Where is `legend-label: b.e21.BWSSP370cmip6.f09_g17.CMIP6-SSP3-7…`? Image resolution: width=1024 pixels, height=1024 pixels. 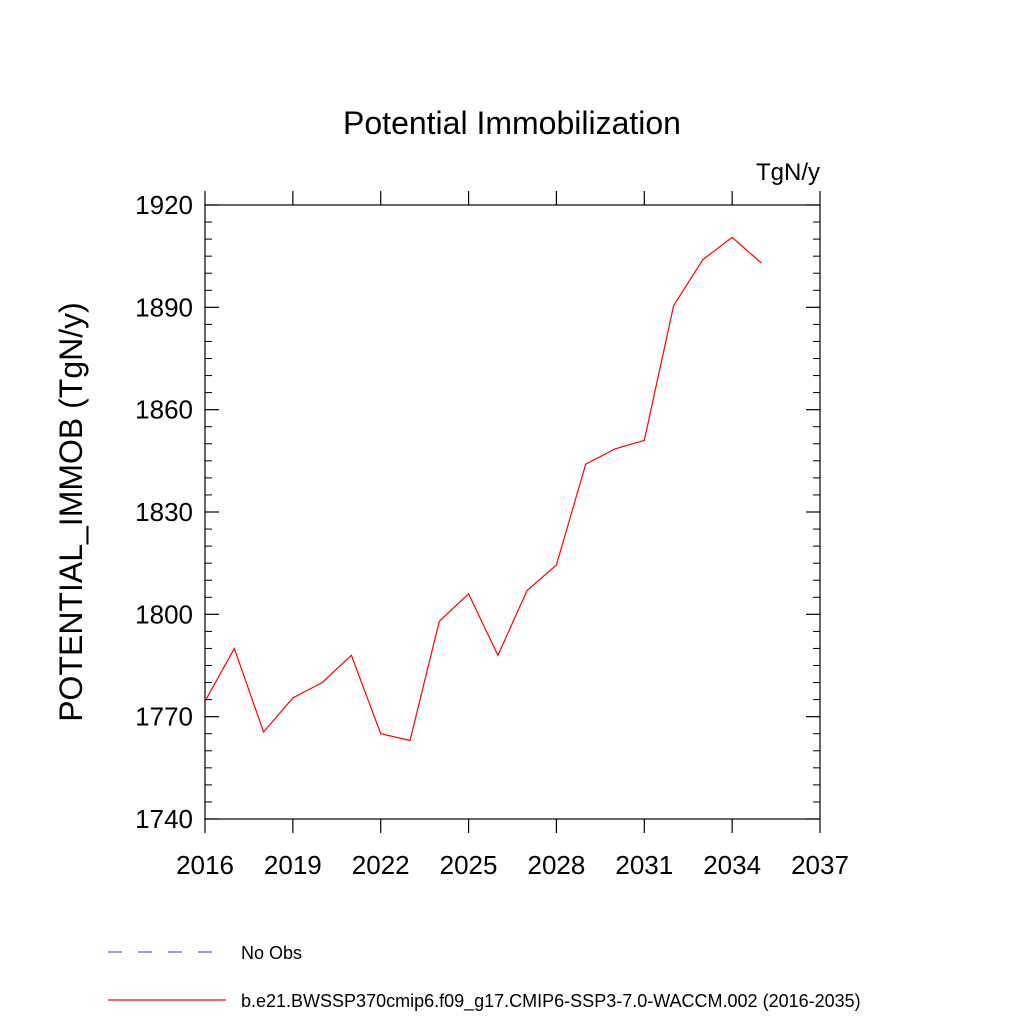 legend-label: b.e21.BWSSP370cmip6.f09_g17.CMIP6-SSP3-7… is located at coordinates (551, 1001).